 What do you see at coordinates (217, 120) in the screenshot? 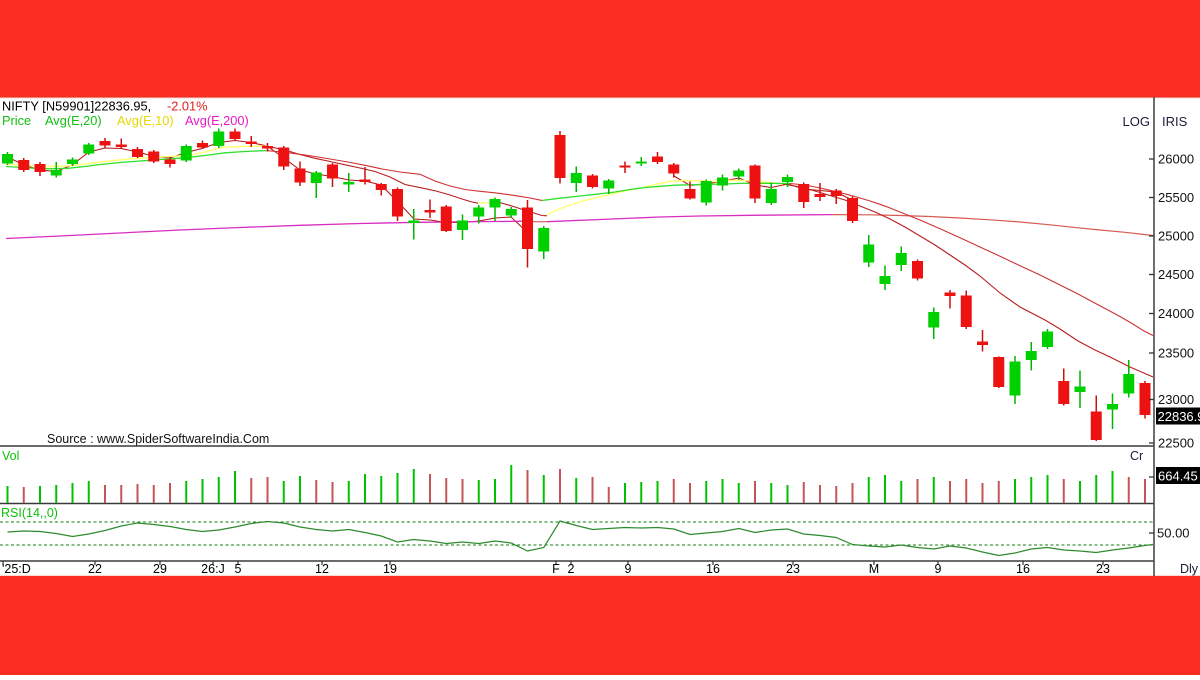
I see `svg-text: Avg(E,200)` at bounding box center [217, 120].